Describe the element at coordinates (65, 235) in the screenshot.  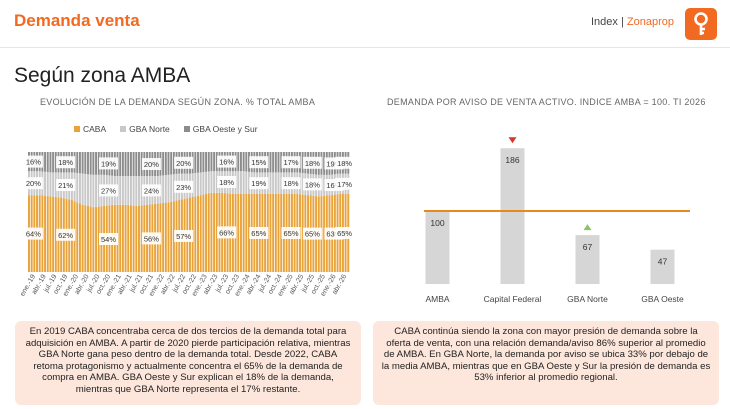
I see `data-label-caba: 62%` at that location.